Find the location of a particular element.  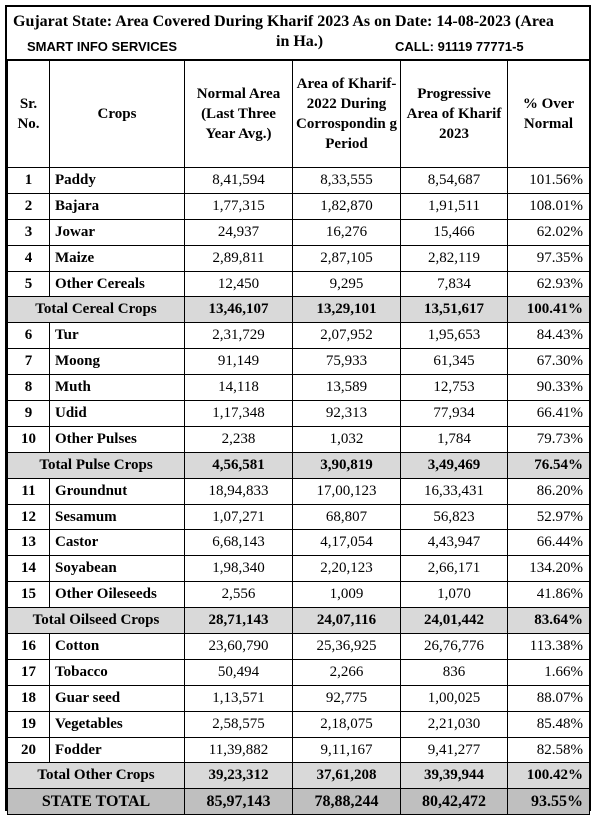

pct-over-normal-cell: 113.38% is located at coordinates (548, 646).